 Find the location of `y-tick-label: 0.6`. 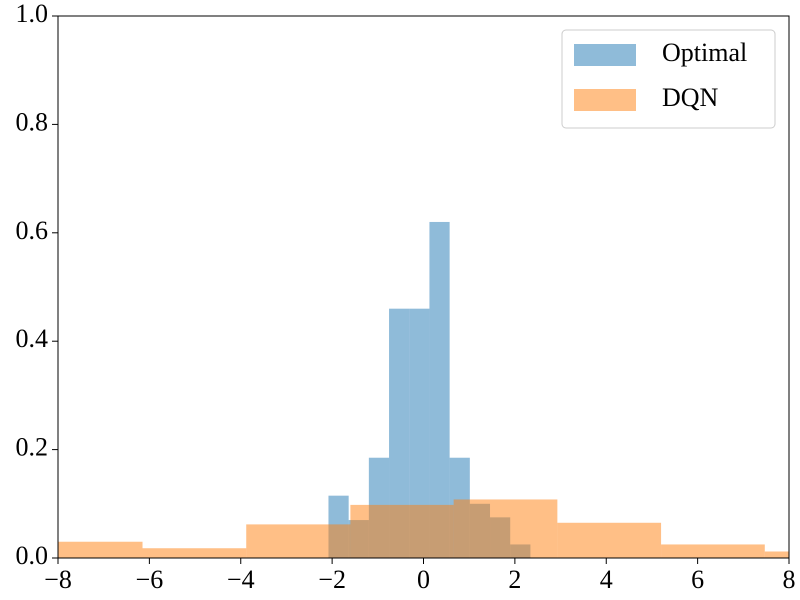

y-tick-label: 0.6 is located at coordinates (32, 230).